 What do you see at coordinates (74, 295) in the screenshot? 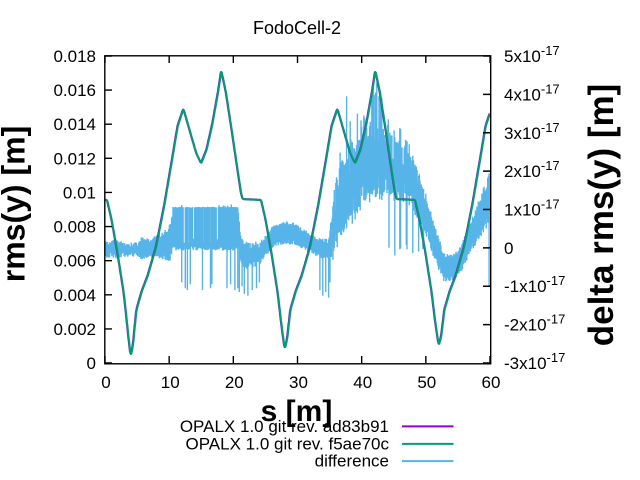
I see `svg-text: 0.004` at bounding box center [74, 295].